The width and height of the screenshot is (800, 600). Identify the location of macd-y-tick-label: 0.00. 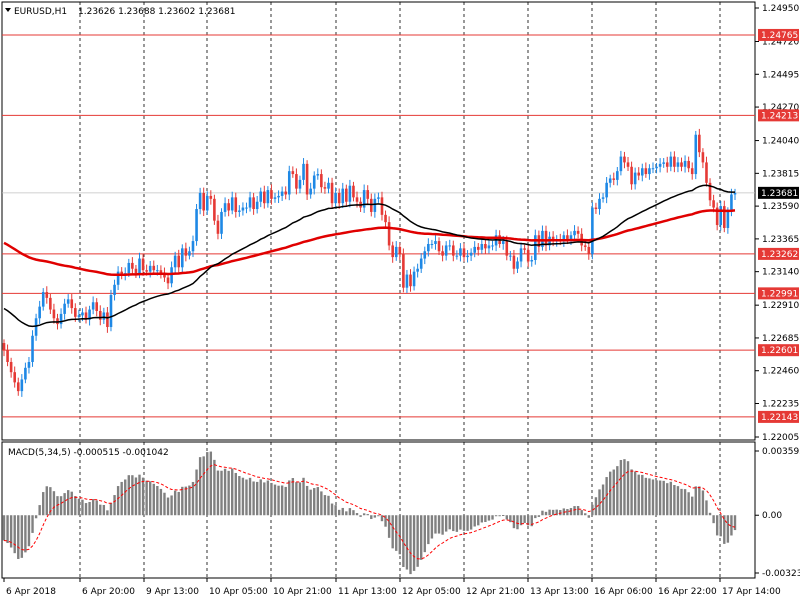
(772, 516).